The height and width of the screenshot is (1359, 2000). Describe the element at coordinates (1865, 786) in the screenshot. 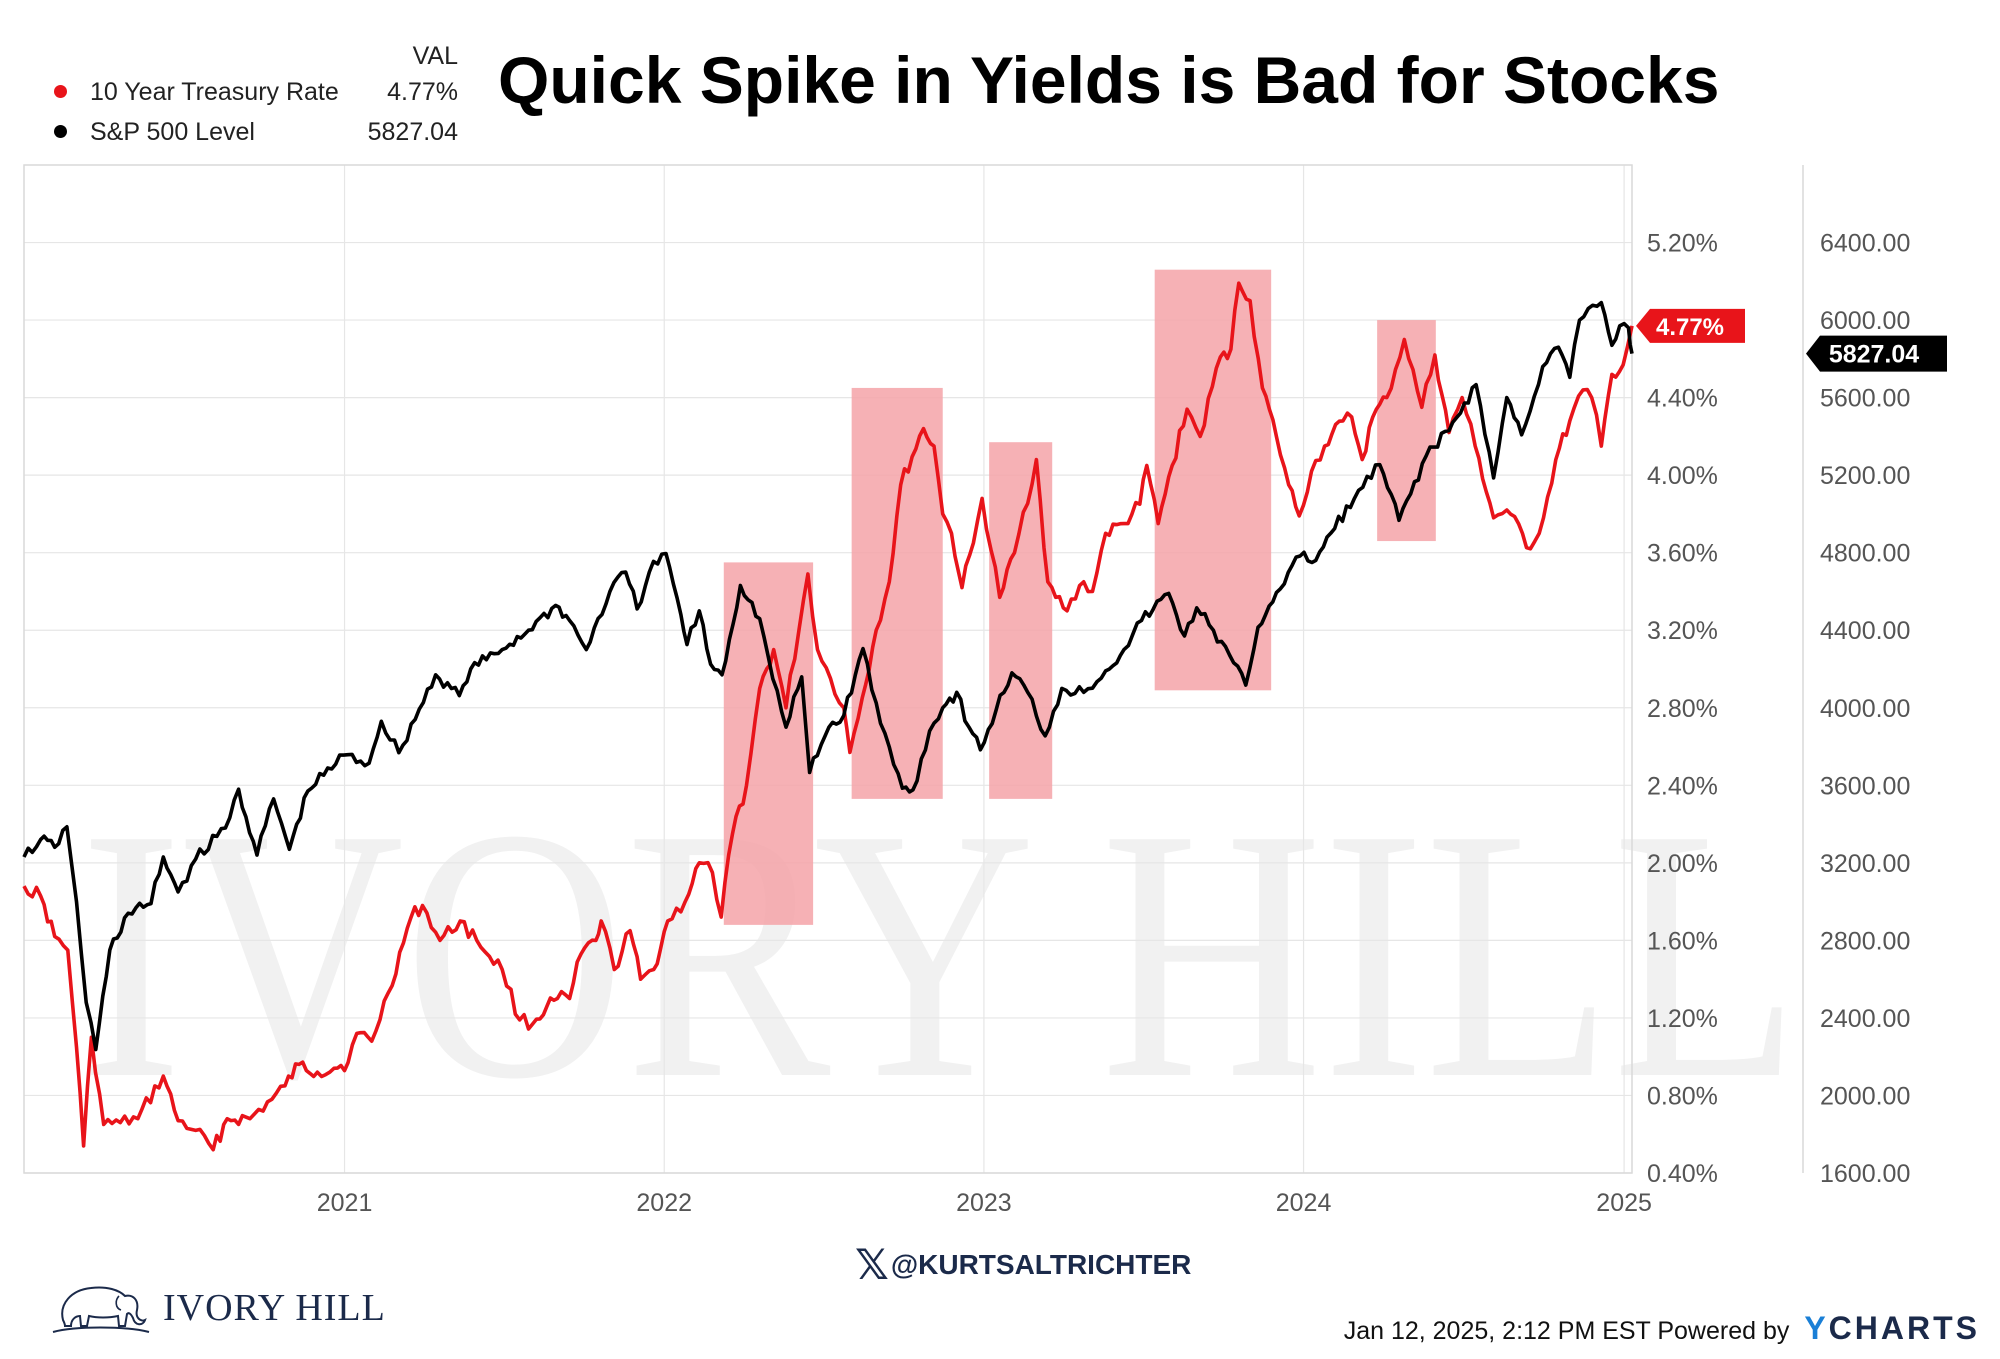

I see `y-right-tick-label: 3600.00` at that location.